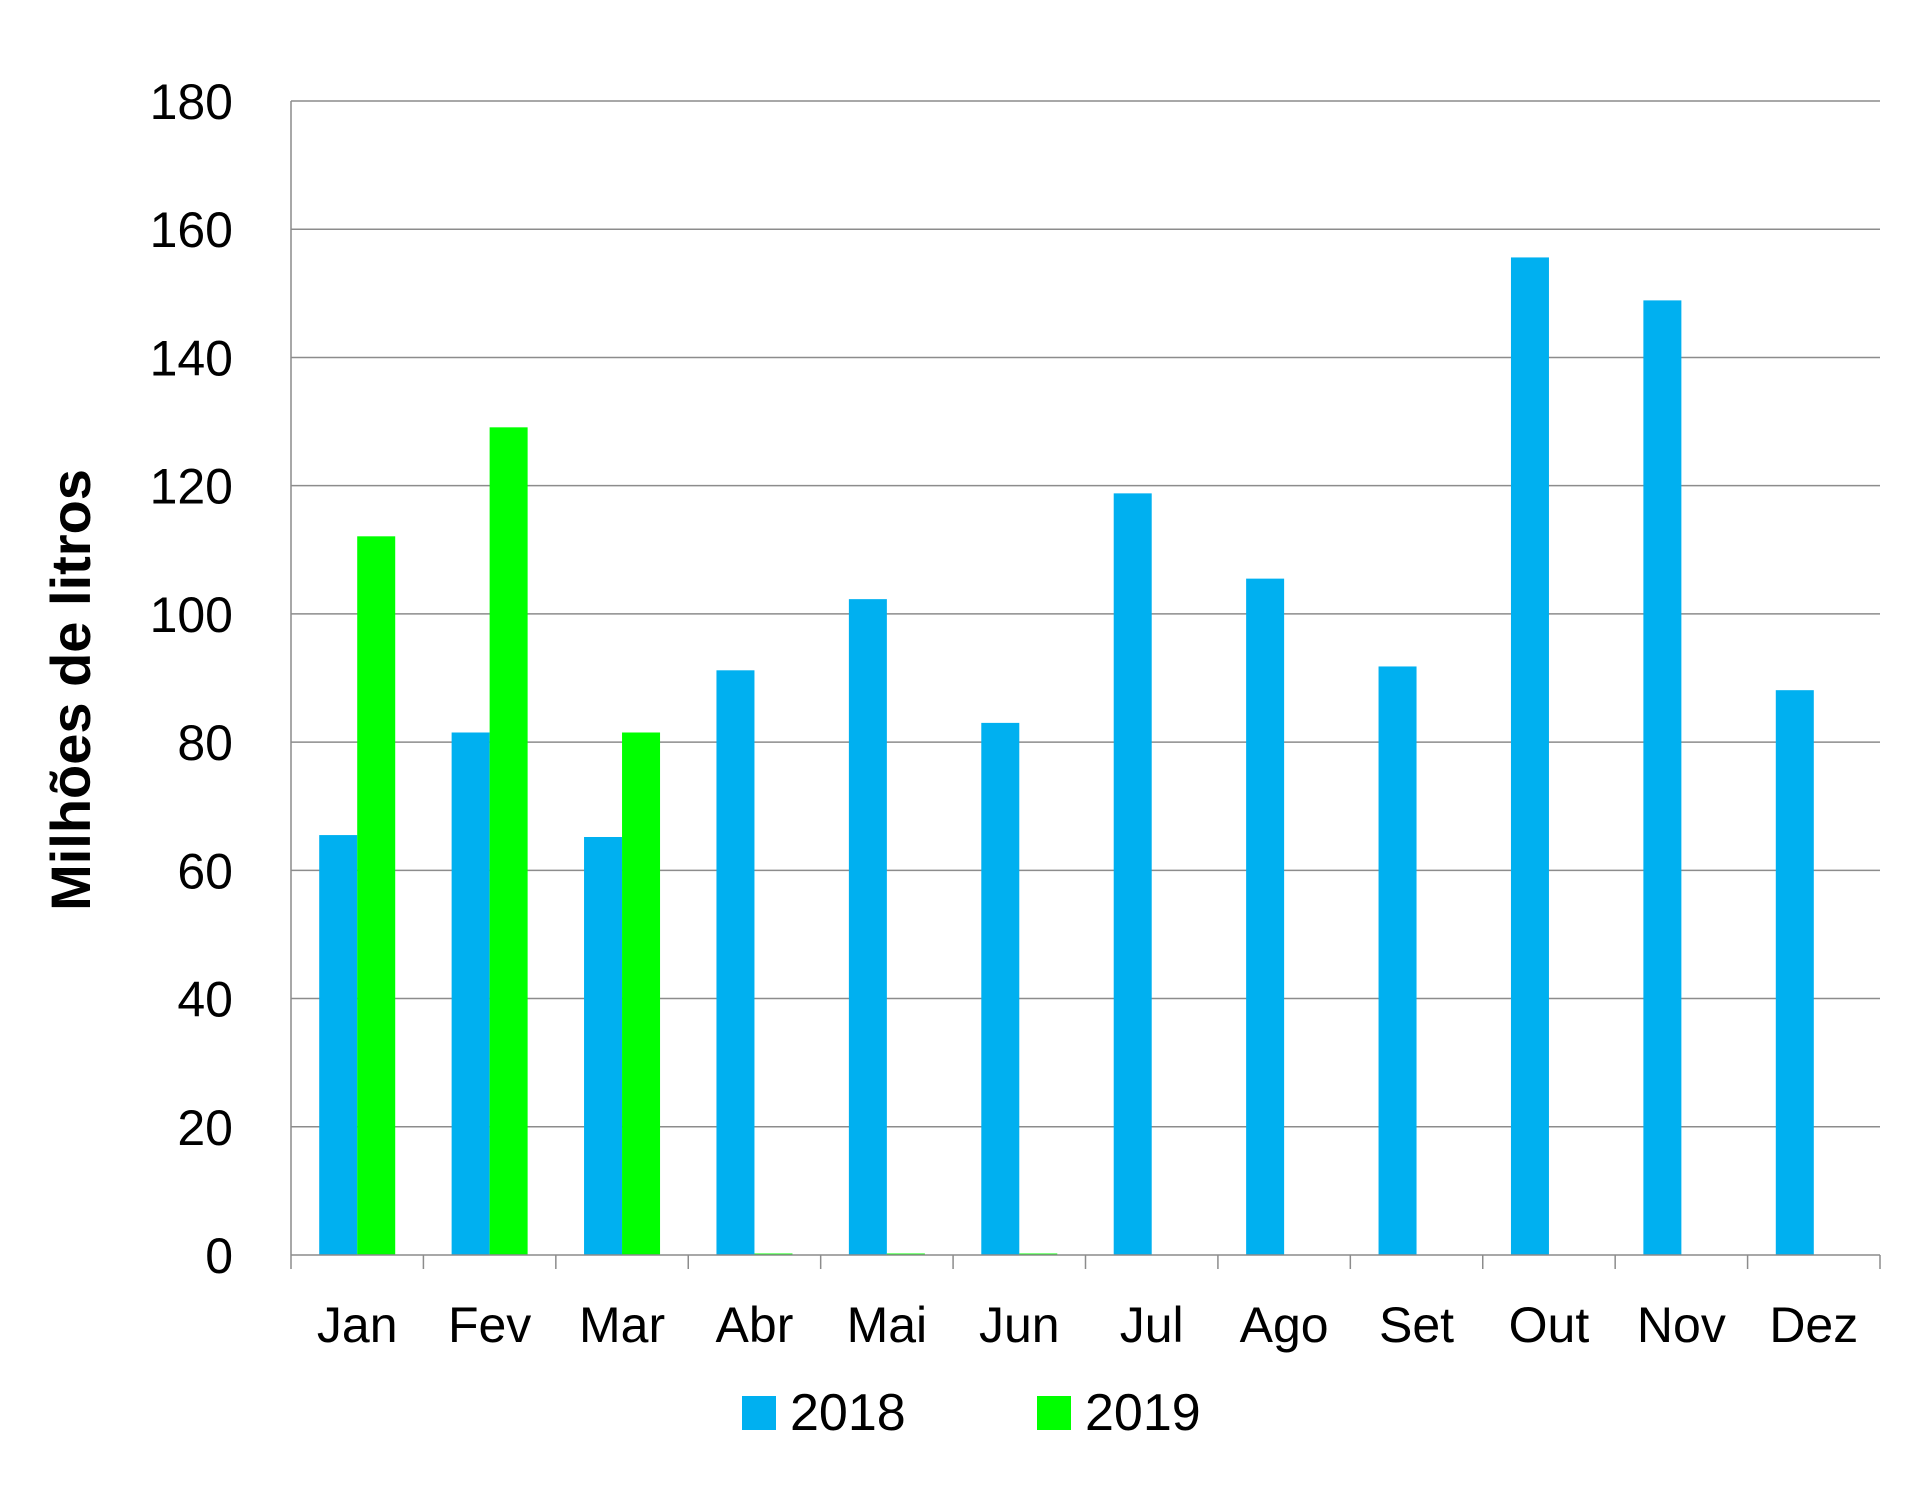 The image size is (1920, 1486). Describe the element at coordinates (357, 1325) in the screenshot. I see `x-tick-label: Jan` at that location.